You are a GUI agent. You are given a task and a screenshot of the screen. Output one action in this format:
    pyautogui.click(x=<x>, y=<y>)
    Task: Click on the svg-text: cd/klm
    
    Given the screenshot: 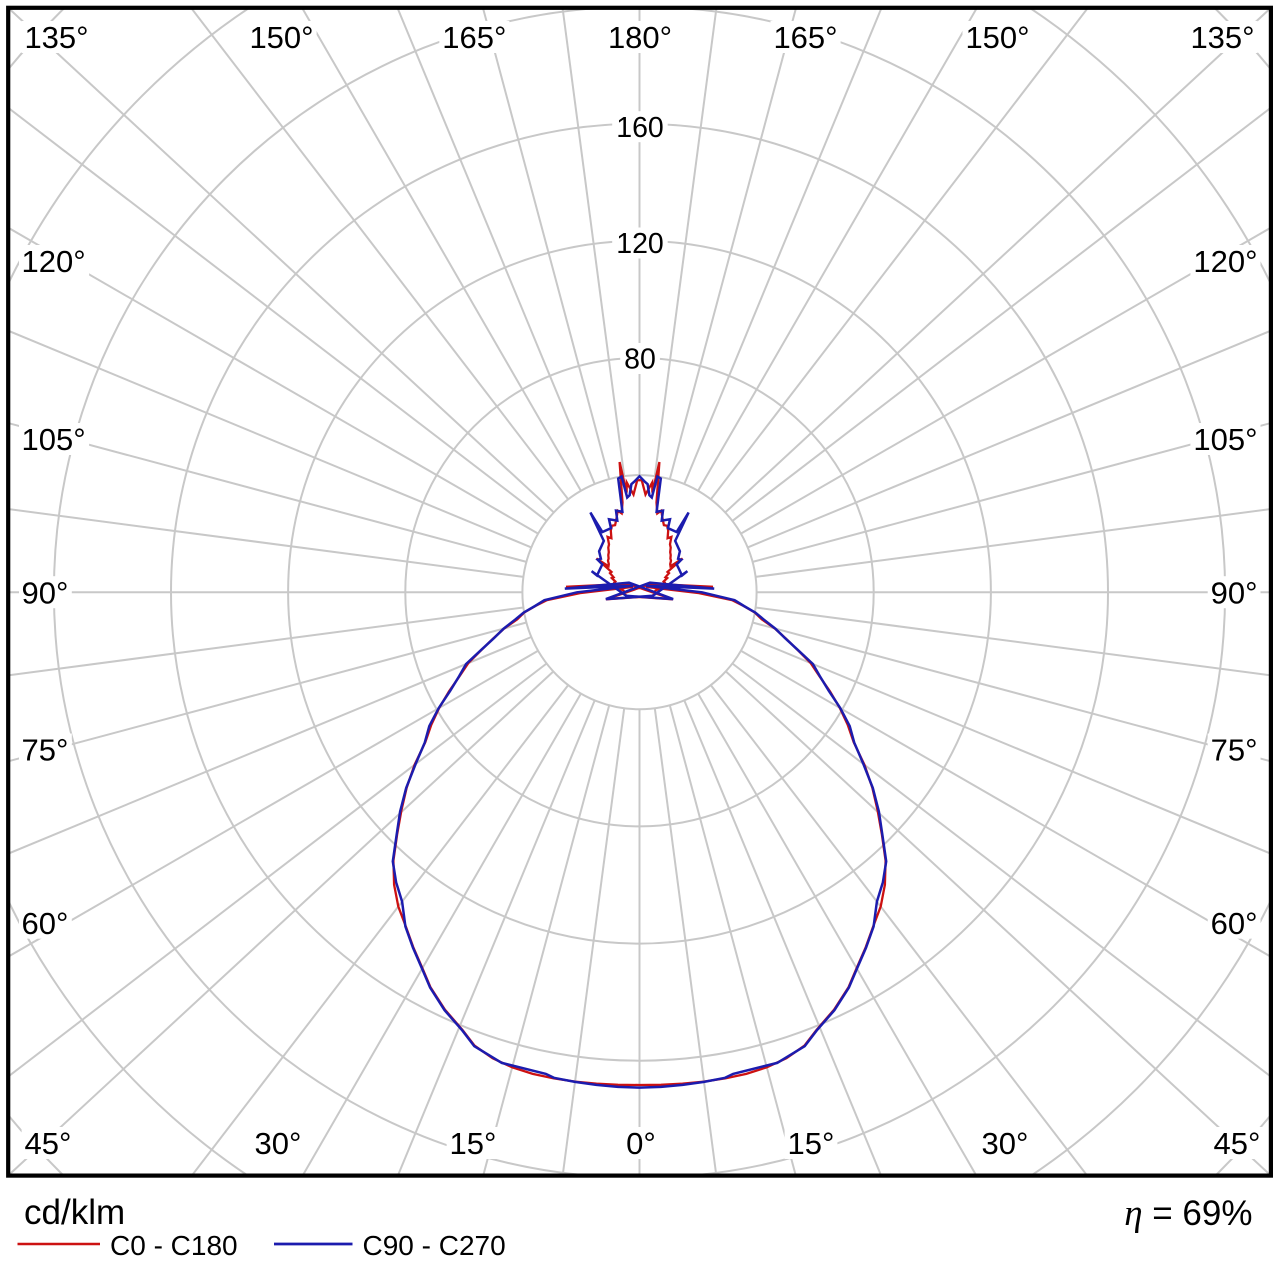 What is the action you would take?
    pyautogui.click(x=74, y=1212)
    